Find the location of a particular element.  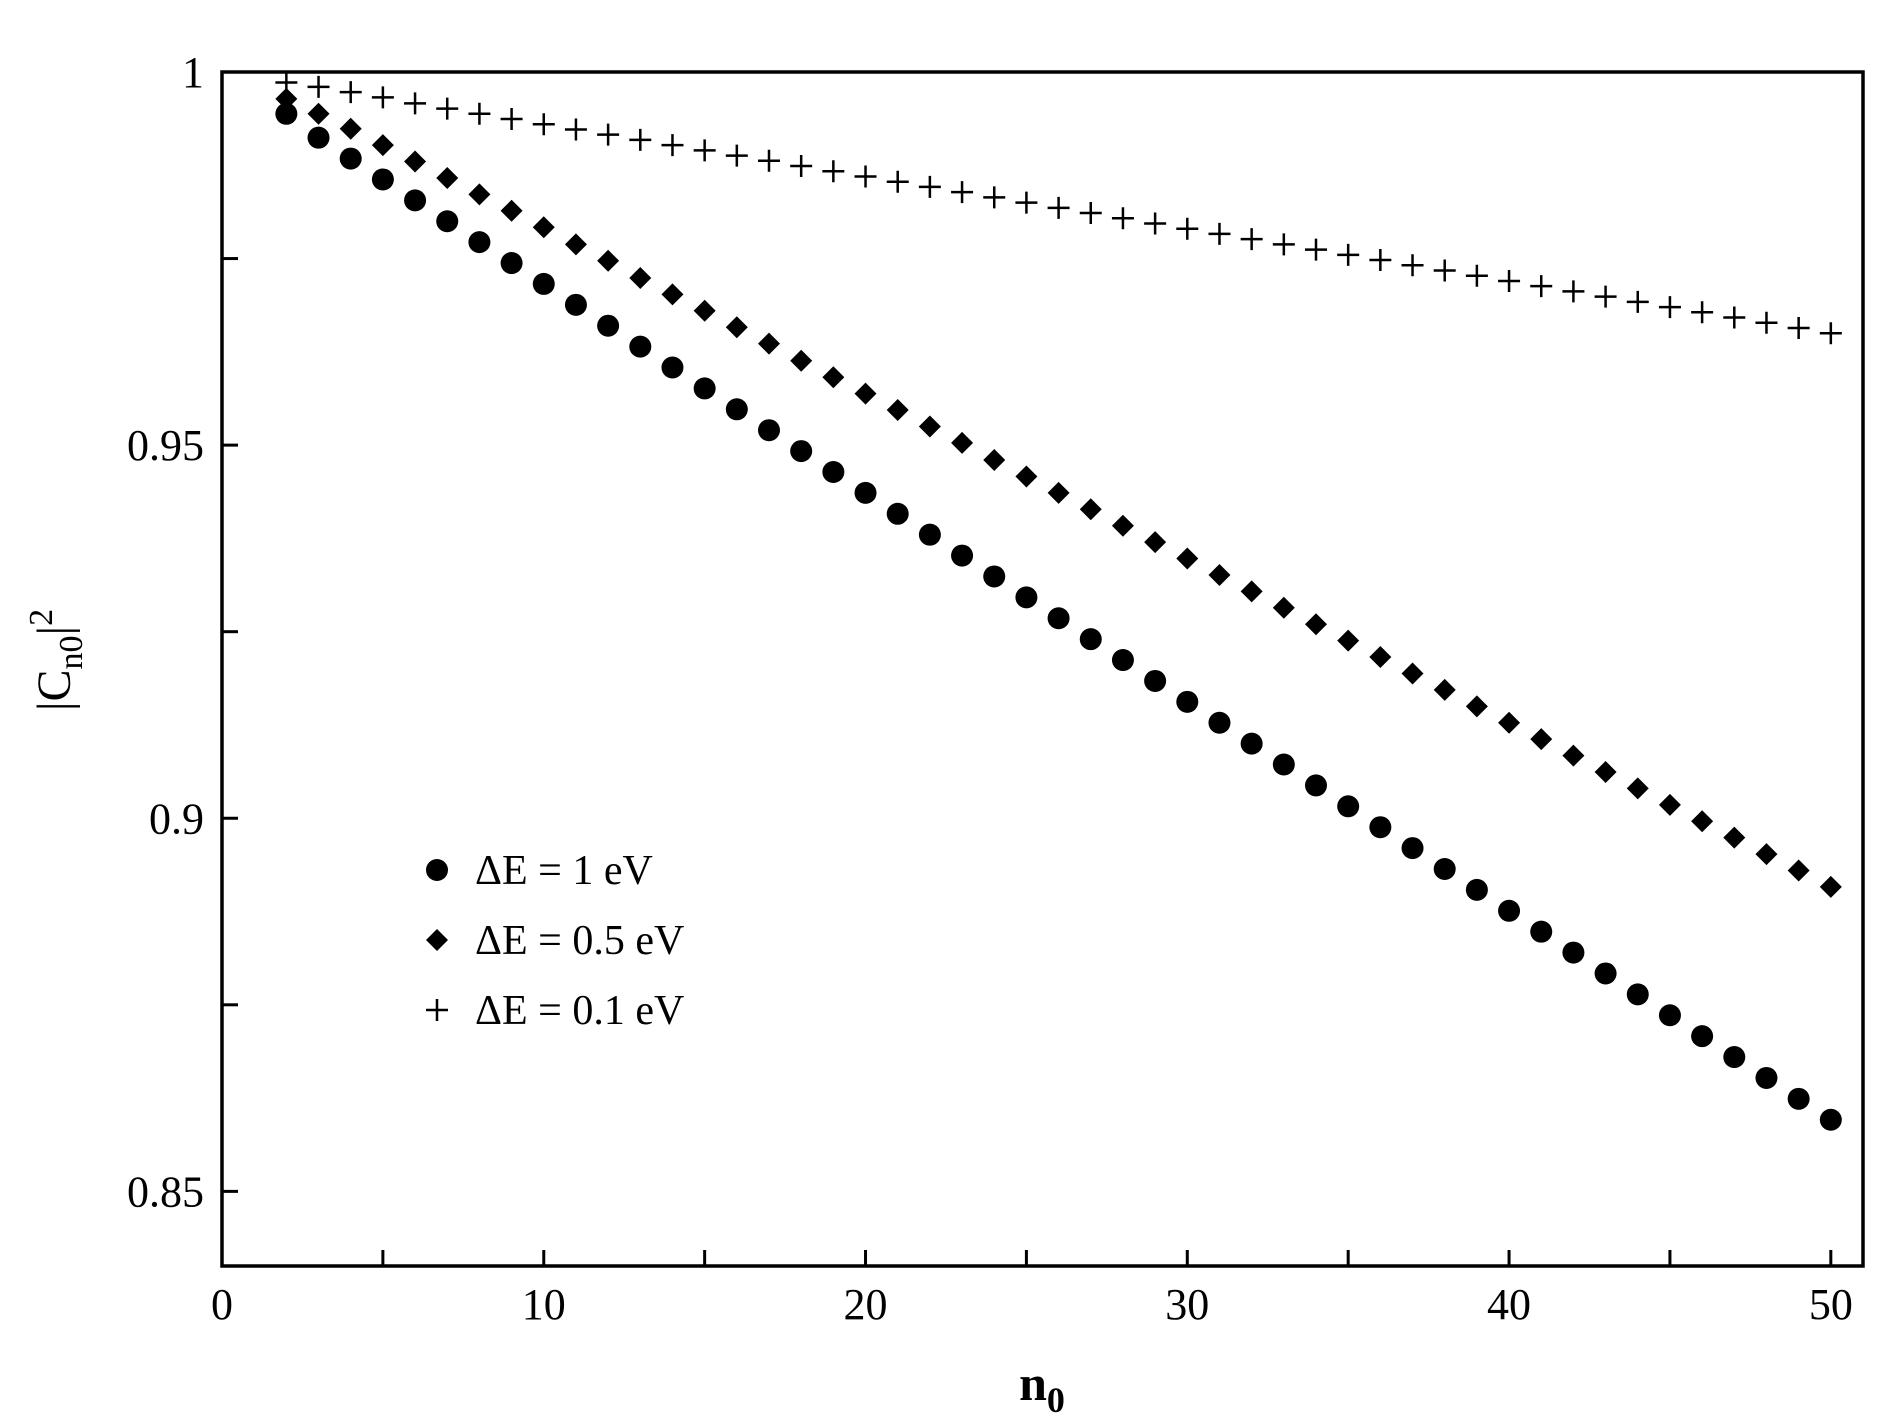

y-tick-label: 1 is located at coordinates (193, 72).